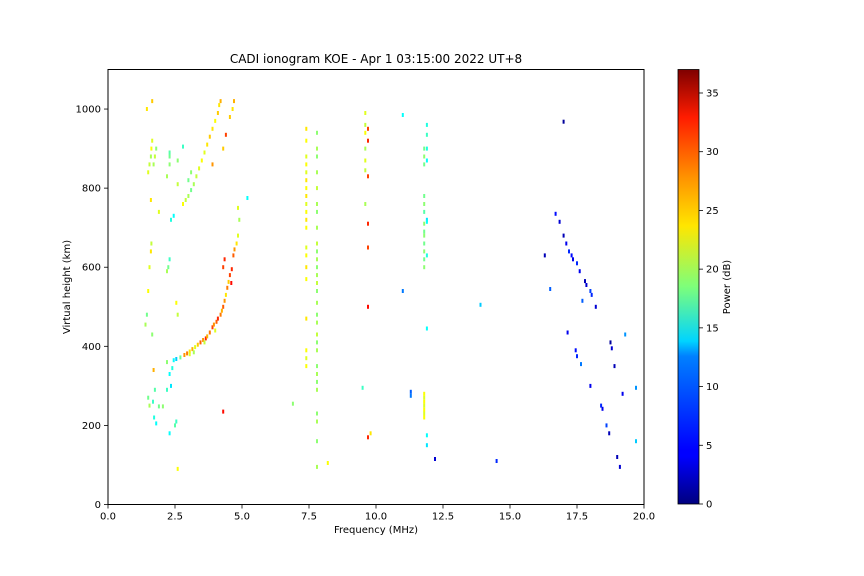  What do you see at coordinates (688, 287) in the screenshot?
I see `colorbar-gradient` at bounding box center [688, 287].